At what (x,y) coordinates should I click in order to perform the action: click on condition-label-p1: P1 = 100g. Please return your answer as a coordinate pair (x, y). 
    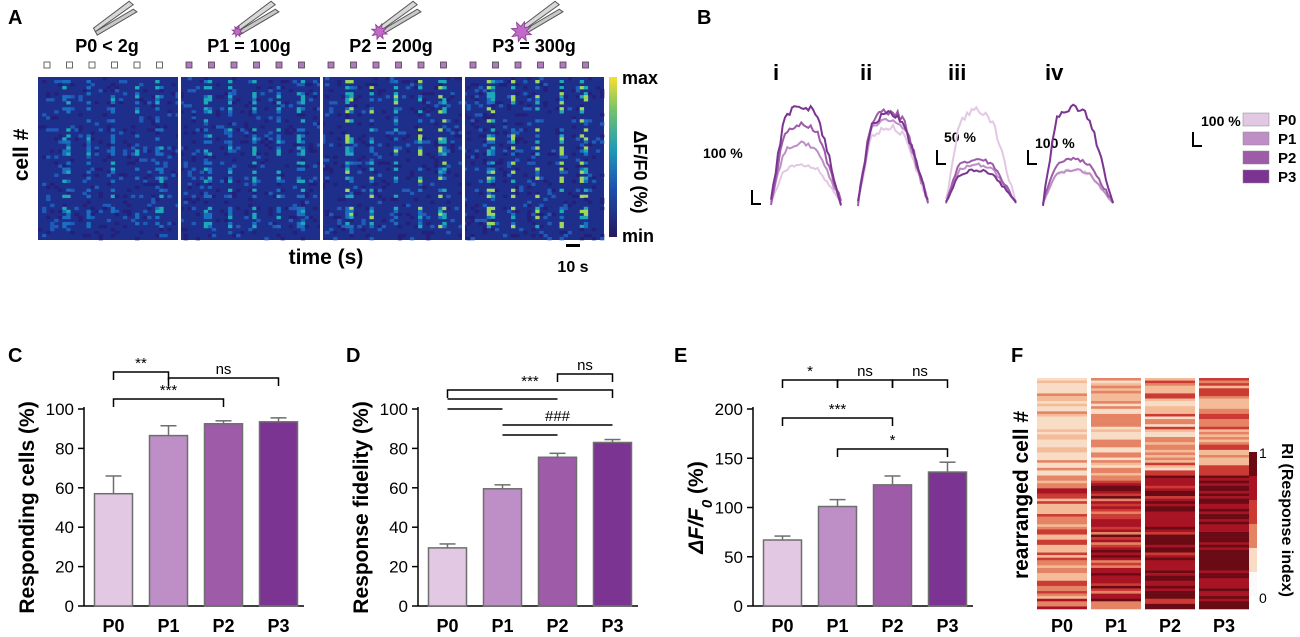
    Looking at the image, I should click on (249, 46).